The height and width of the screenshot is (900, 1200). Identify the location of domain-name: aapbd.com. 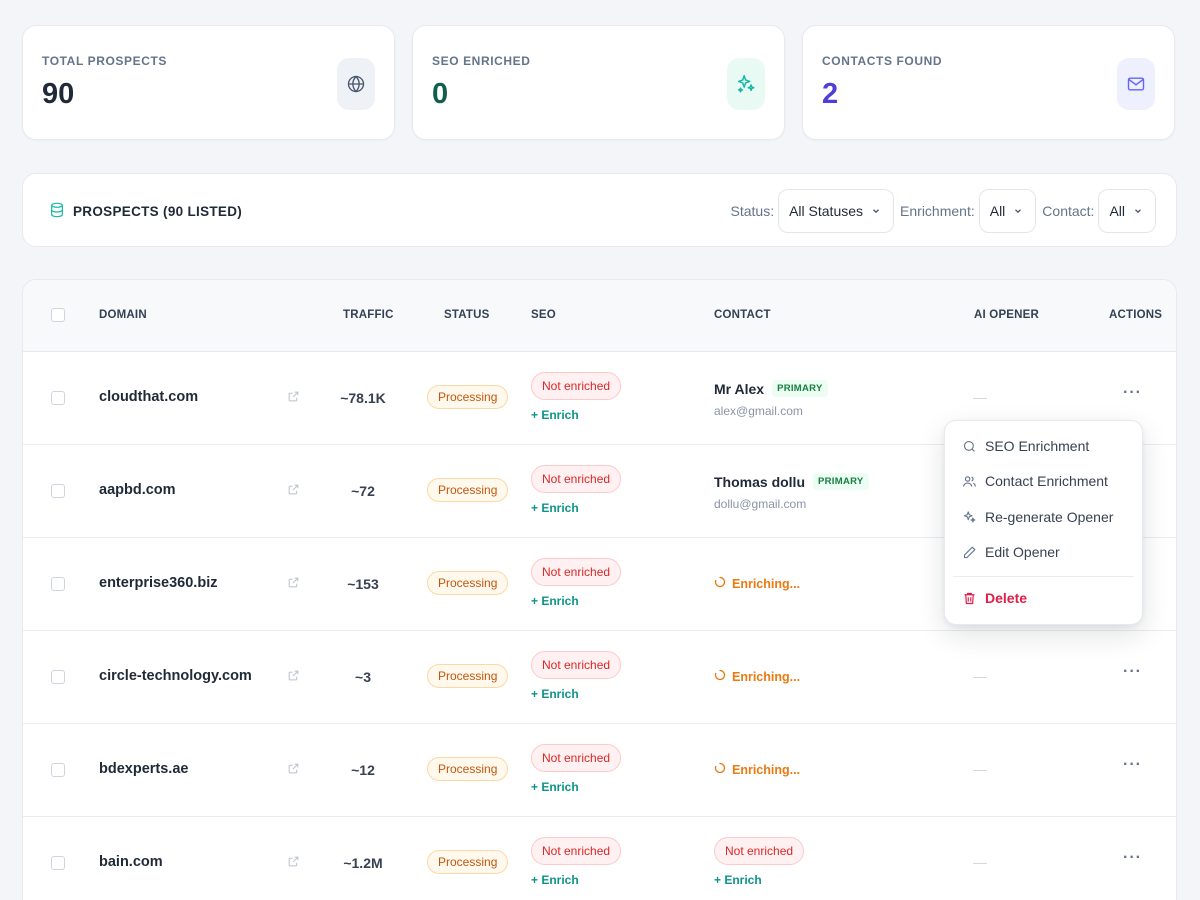
(137, 490).